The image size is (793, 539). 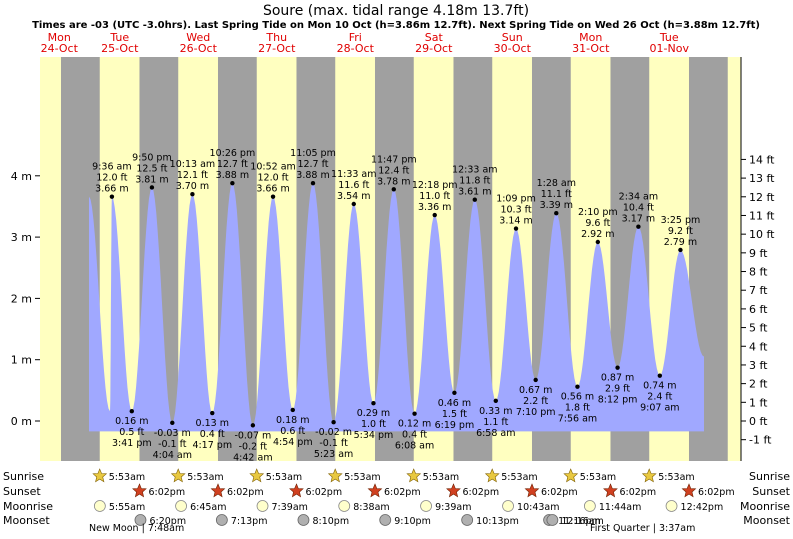 I want to click on low-time: 8:12 pm, so click(x=618, y=400).